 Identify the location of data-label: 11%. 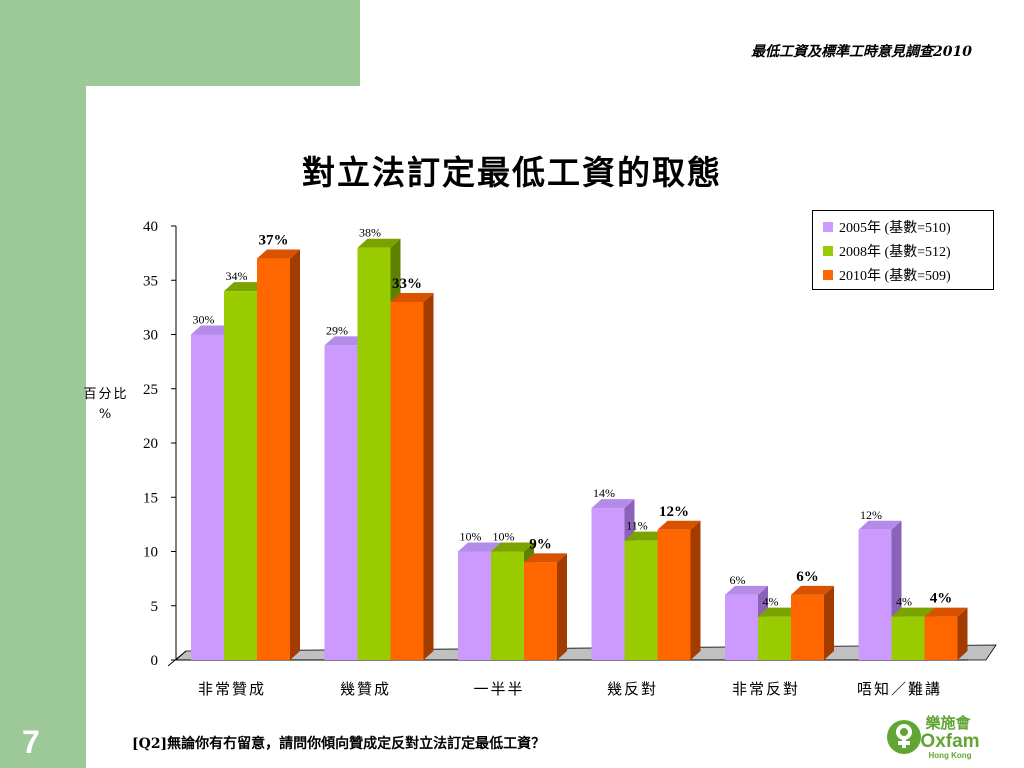
(637, 526).